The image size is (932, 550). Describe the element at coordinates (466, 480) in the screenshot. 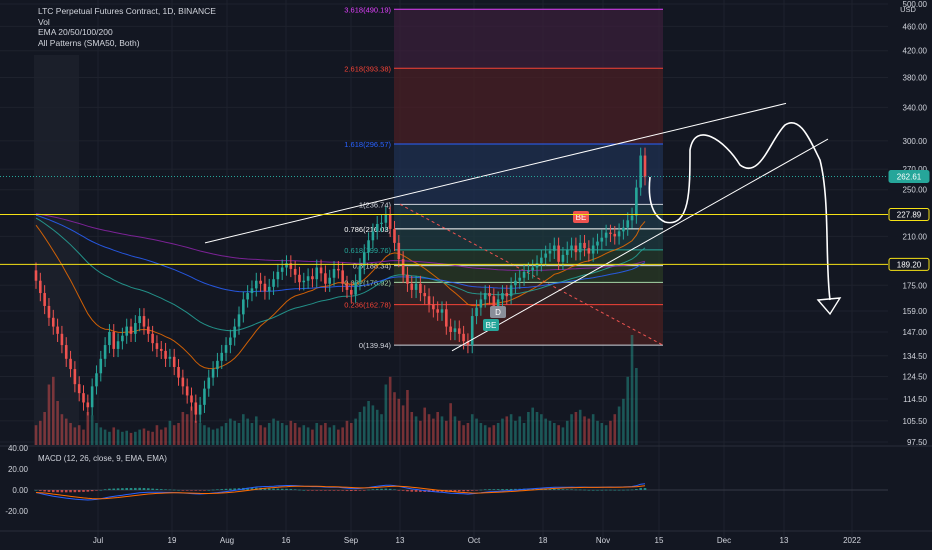

I see `macd-pane: 40.00 20.00 0.00 -20.00` at that location.